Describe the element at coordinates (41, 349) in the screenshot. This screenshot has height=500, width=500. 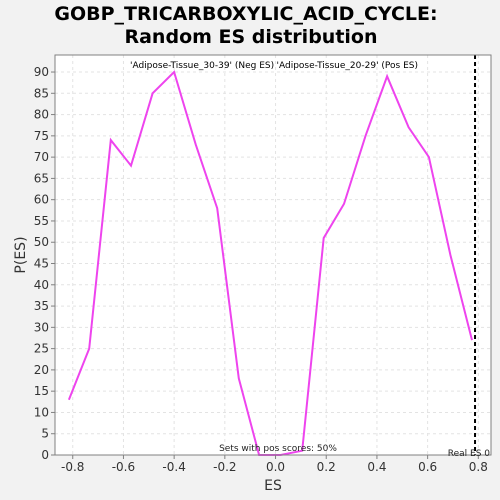
I see `y-tick-label: 25` at that location.